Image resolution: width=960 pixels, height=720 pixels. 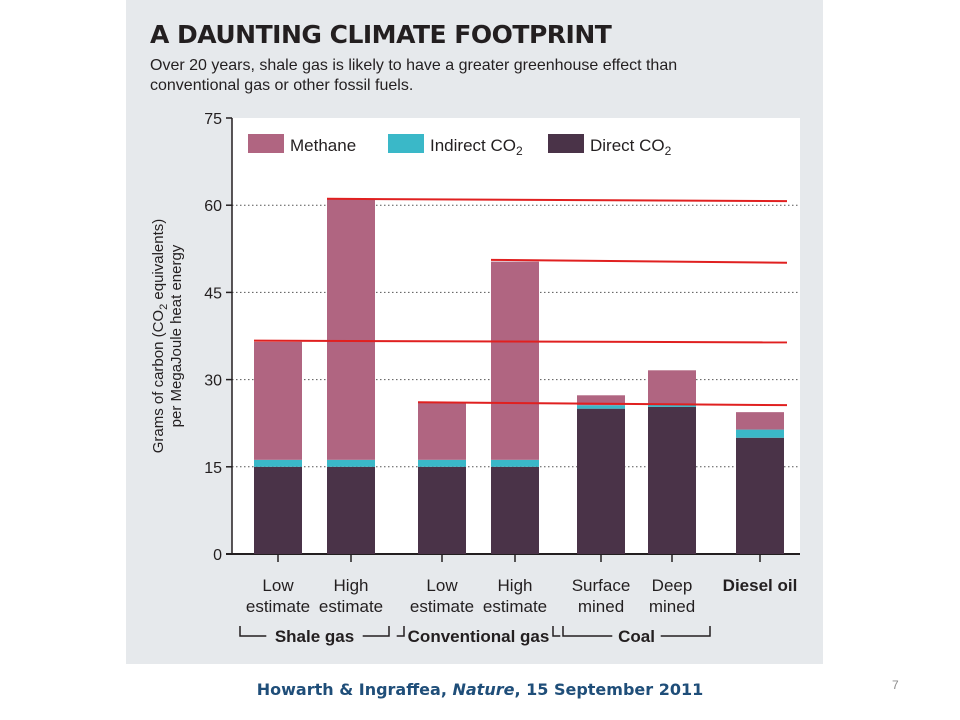 What do you see at coordinates (213, 381) in the screenshot?
I see `y-tick-label: 30` at bounding box center [213, 381].